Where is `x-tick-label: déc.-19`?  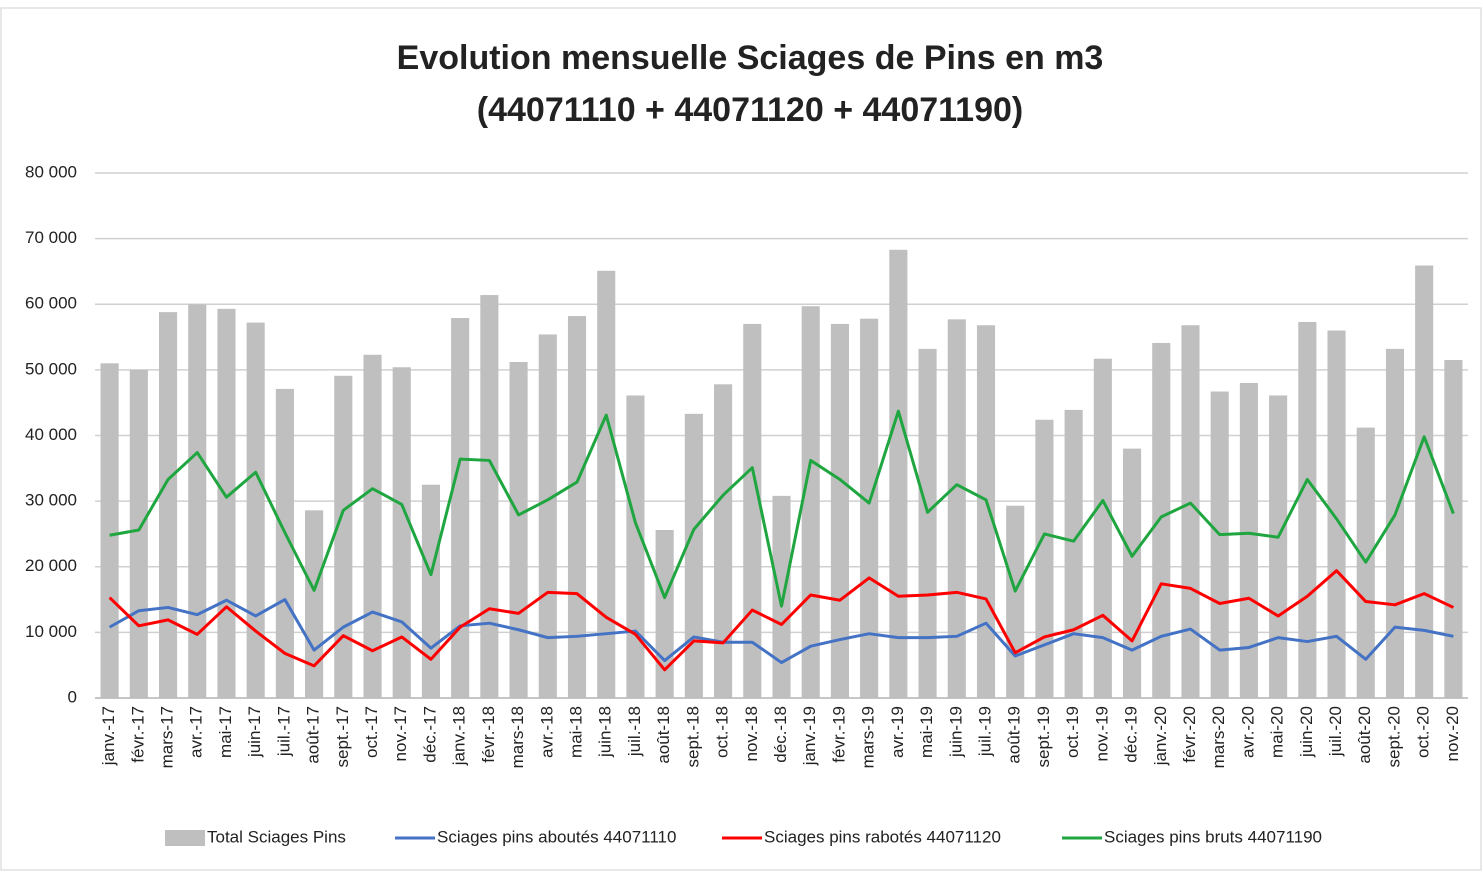
x-tick-label: déc.-19 is located at coordinates (1131, 734).